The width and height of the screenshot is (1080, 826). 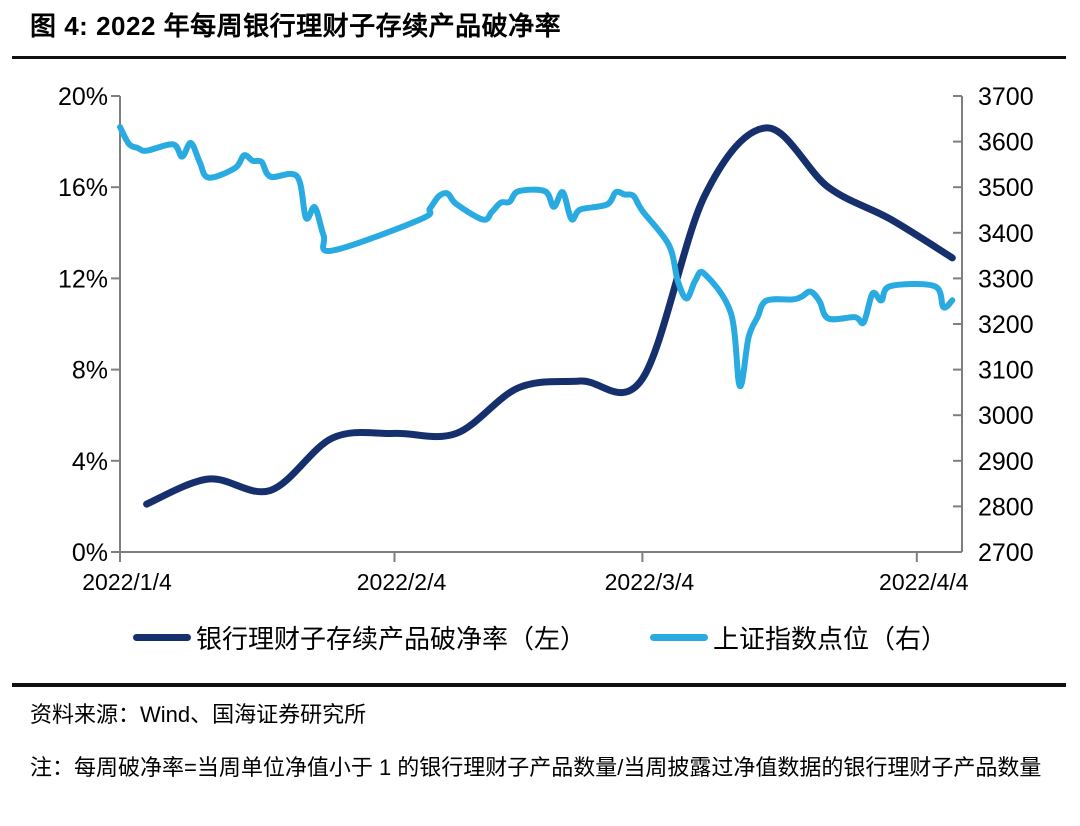 What do you see at coordinates (83, 279) in the screenshot?
I see `y-left-tick-label: 12%` at bounding box center [83, 279].